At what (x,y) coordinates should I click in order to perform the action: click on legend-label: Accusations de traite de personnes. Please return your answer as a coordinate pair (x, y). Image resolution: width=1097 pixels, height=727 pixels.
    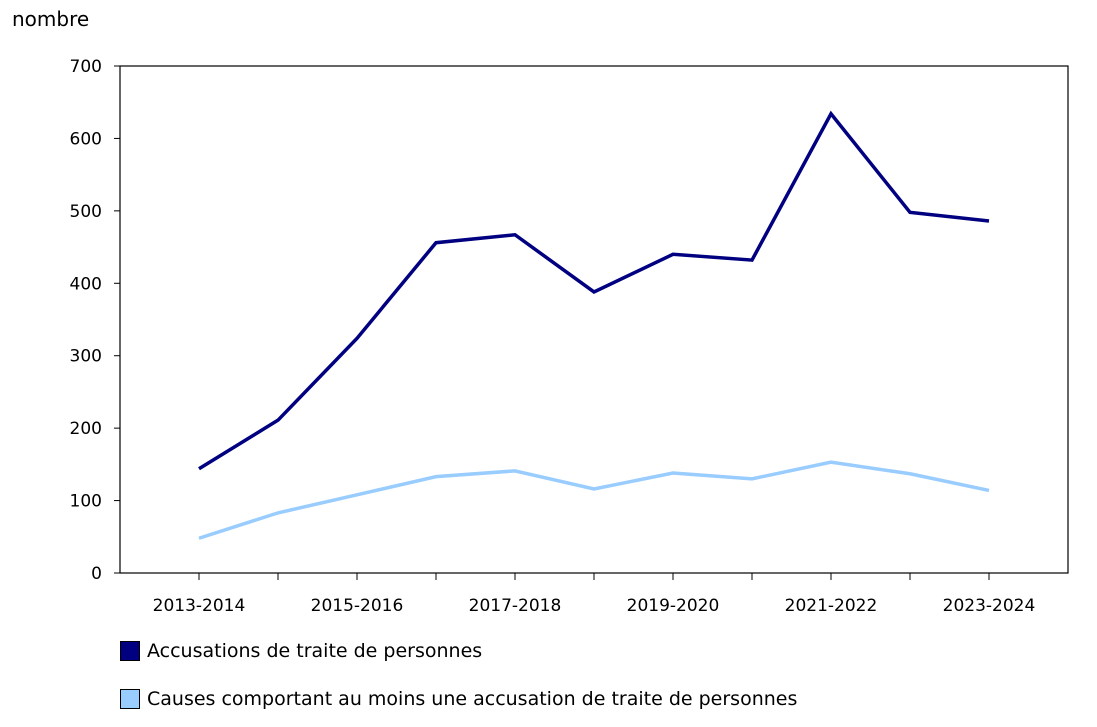
    Looking at the image, I should click on (315, 651).